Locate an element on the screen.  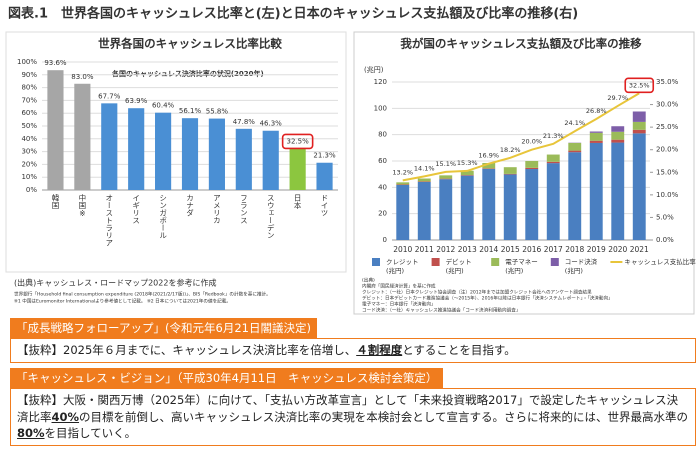
legend-label: キャッシュレス支払比率 is located at coordinates (660, 261).